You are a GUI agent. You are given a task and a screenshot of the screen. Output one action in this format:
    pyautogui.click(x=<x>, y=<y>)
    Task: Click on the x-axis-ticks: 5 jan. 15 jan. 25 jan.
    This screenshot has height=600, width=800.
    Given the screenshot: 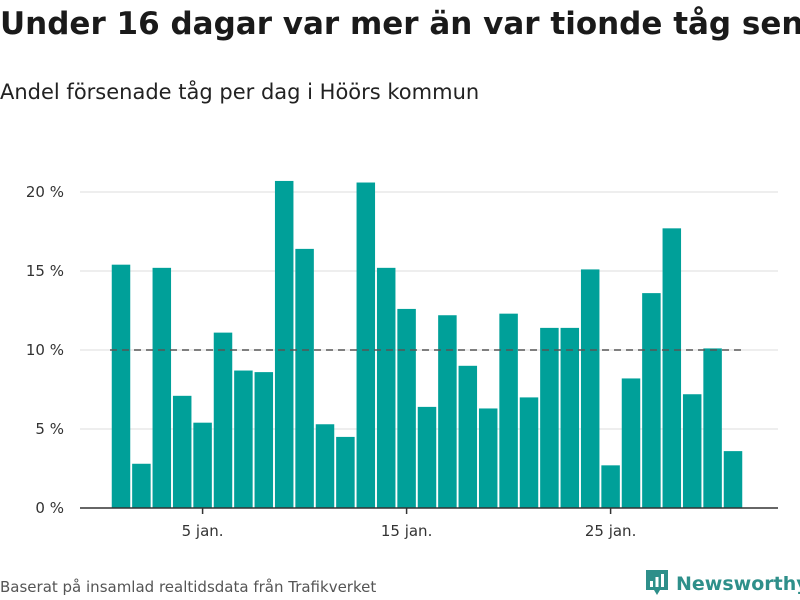 What is the action you would take?
    pyautogui.click(x=409, y=524)
    